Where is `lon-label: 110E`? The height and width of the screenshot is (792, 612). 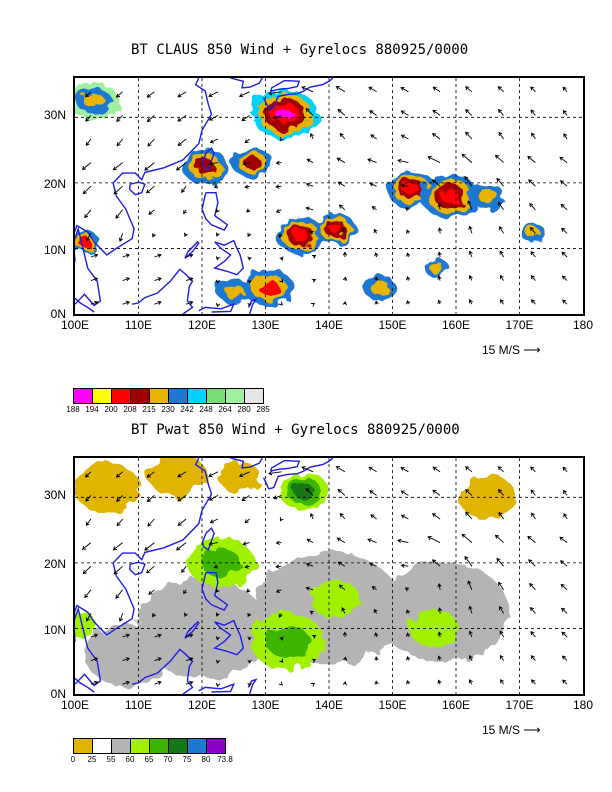 lon-label: 110E is located at coordinates (138, 705).